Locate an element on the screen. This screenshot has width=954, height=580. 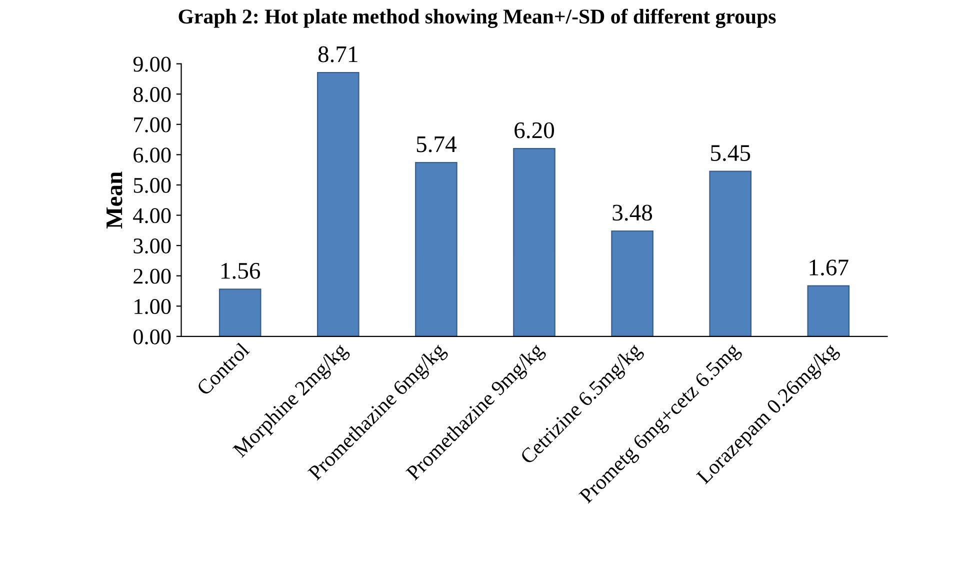
y-tick-label: 9.00 is located at coordinates (152, 64).